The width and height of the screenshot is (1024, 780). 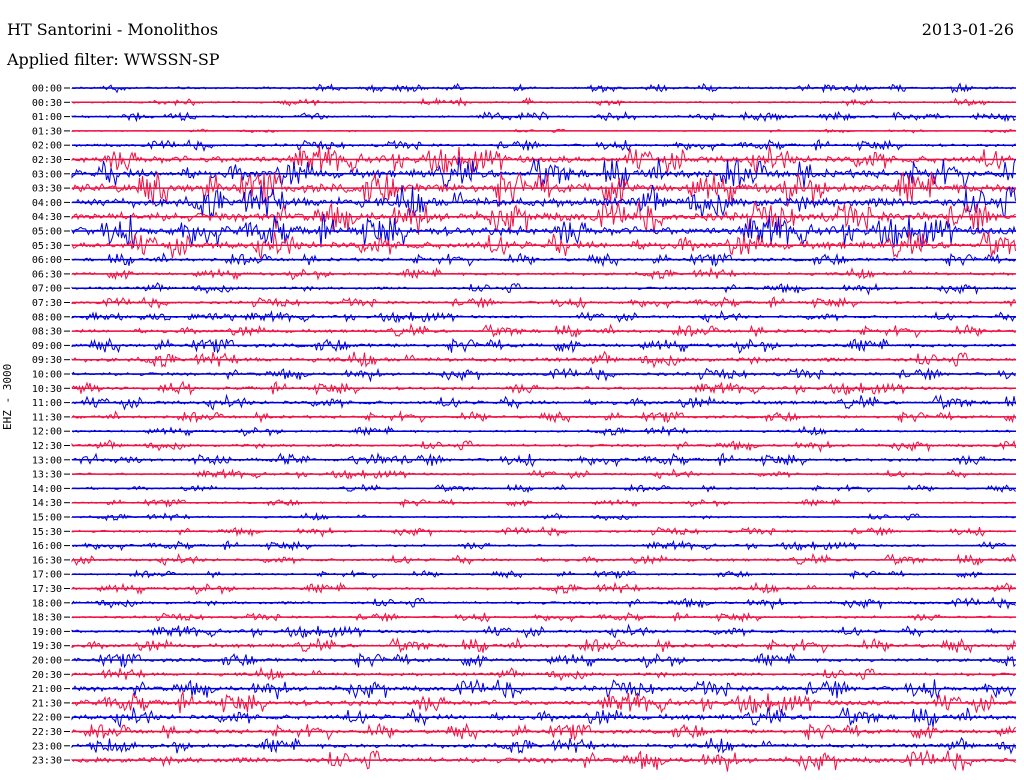 What do you see at coordinates (47, 761) in the screenshot?
I see `time-tick-label: 23:30` at bounding box center [47, 761].